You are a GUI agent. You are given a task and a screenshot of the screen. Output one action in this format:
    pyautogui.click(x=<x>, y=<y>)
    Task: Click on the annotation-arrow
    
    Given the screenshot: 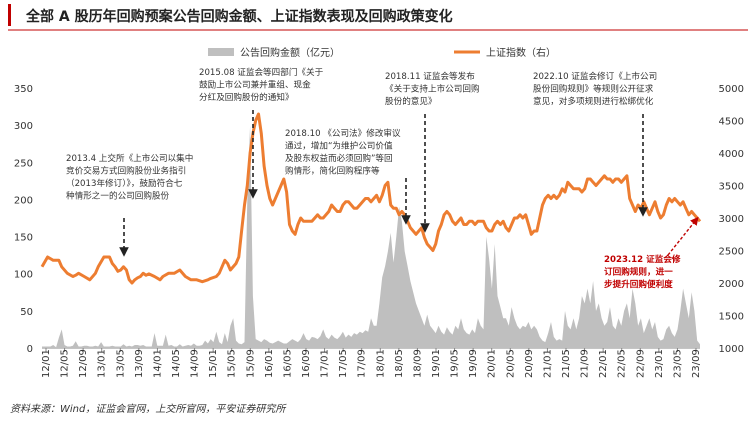 What is the action you would take?
    pyautogui.click(x=683, y=236)
    